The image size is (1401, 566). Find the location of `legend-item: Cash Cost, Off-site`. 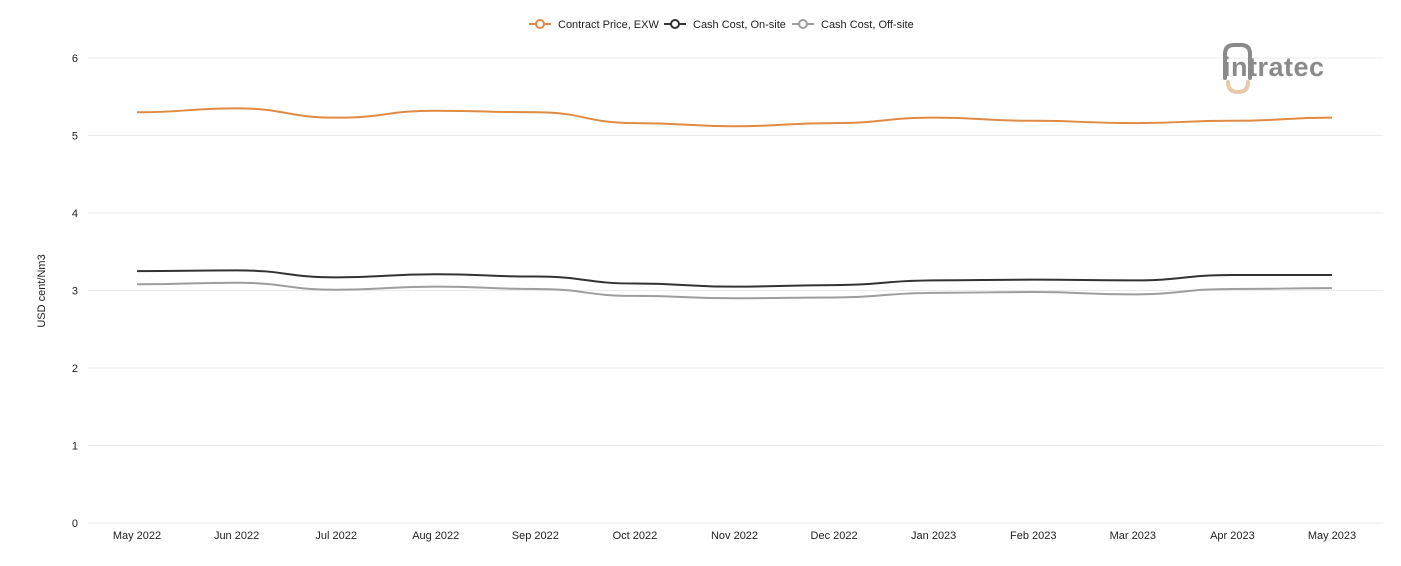

legend-item: Cash Cost, Off-site is located at coordinates (853, 25).